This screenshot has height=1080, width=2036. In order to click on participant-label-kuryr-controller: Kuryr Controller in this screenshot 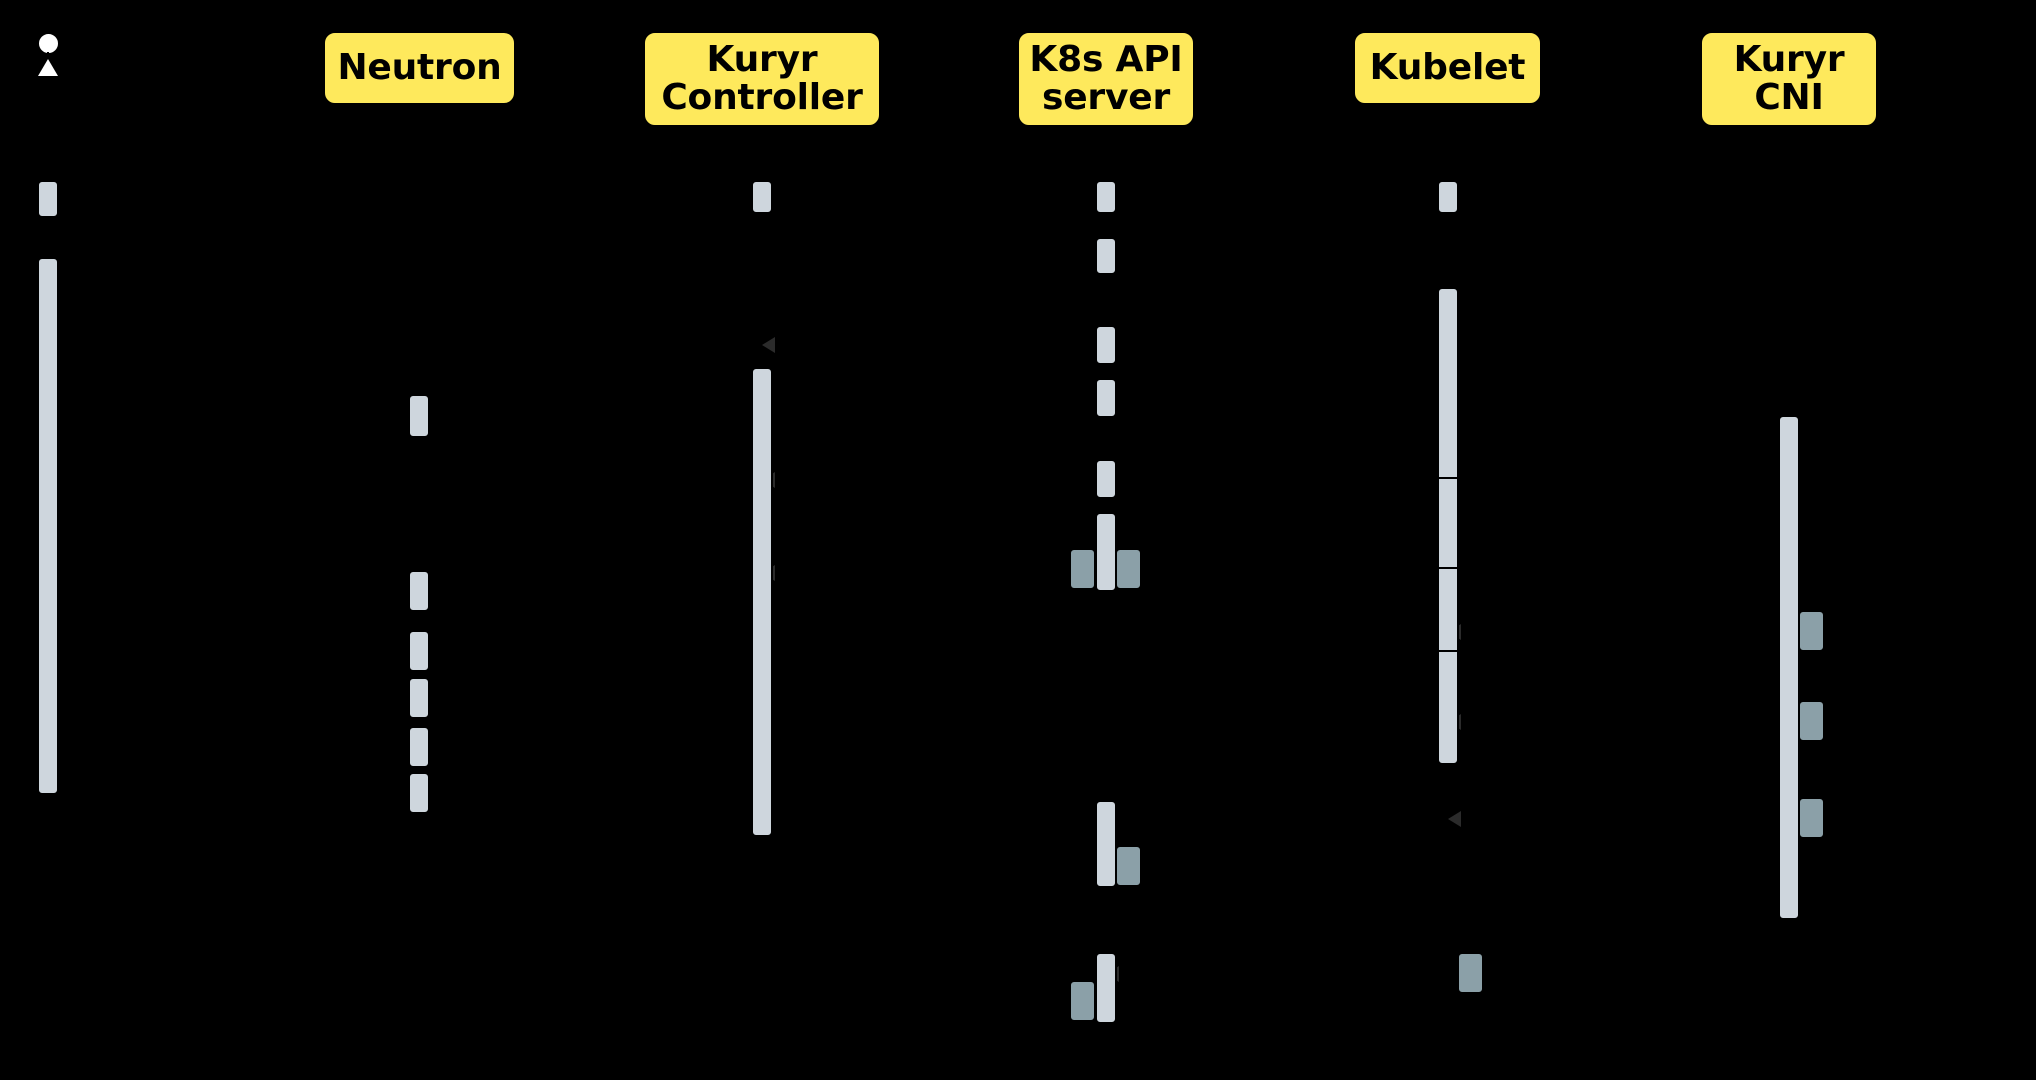, I will do `click(762, 78)`.